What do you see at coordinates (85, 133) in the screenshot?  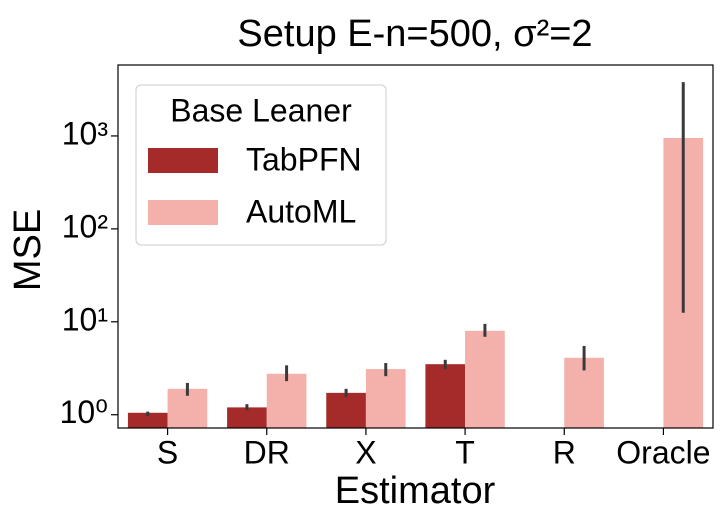 I see `y-tick-label: 10³` at bounding box center [85, 133].